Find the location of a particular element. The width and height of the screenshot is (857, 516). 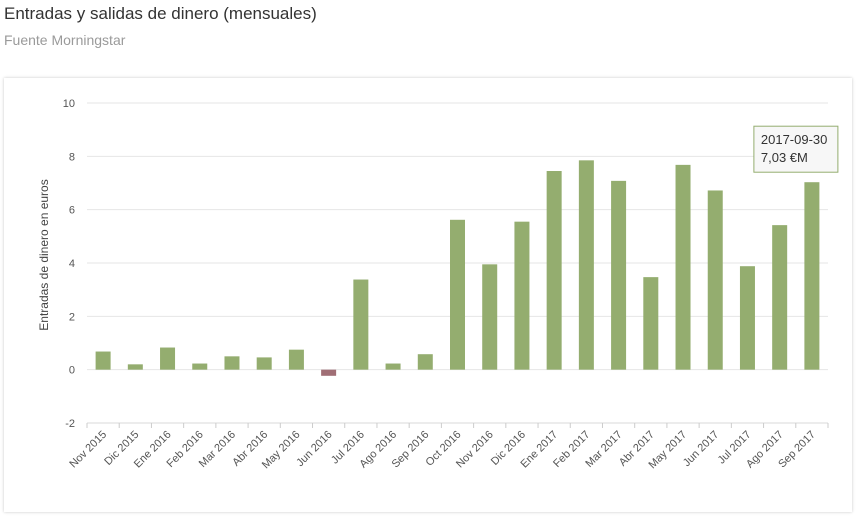

x-tick-label: Jun 2016 is located at coordinates (314, 449).